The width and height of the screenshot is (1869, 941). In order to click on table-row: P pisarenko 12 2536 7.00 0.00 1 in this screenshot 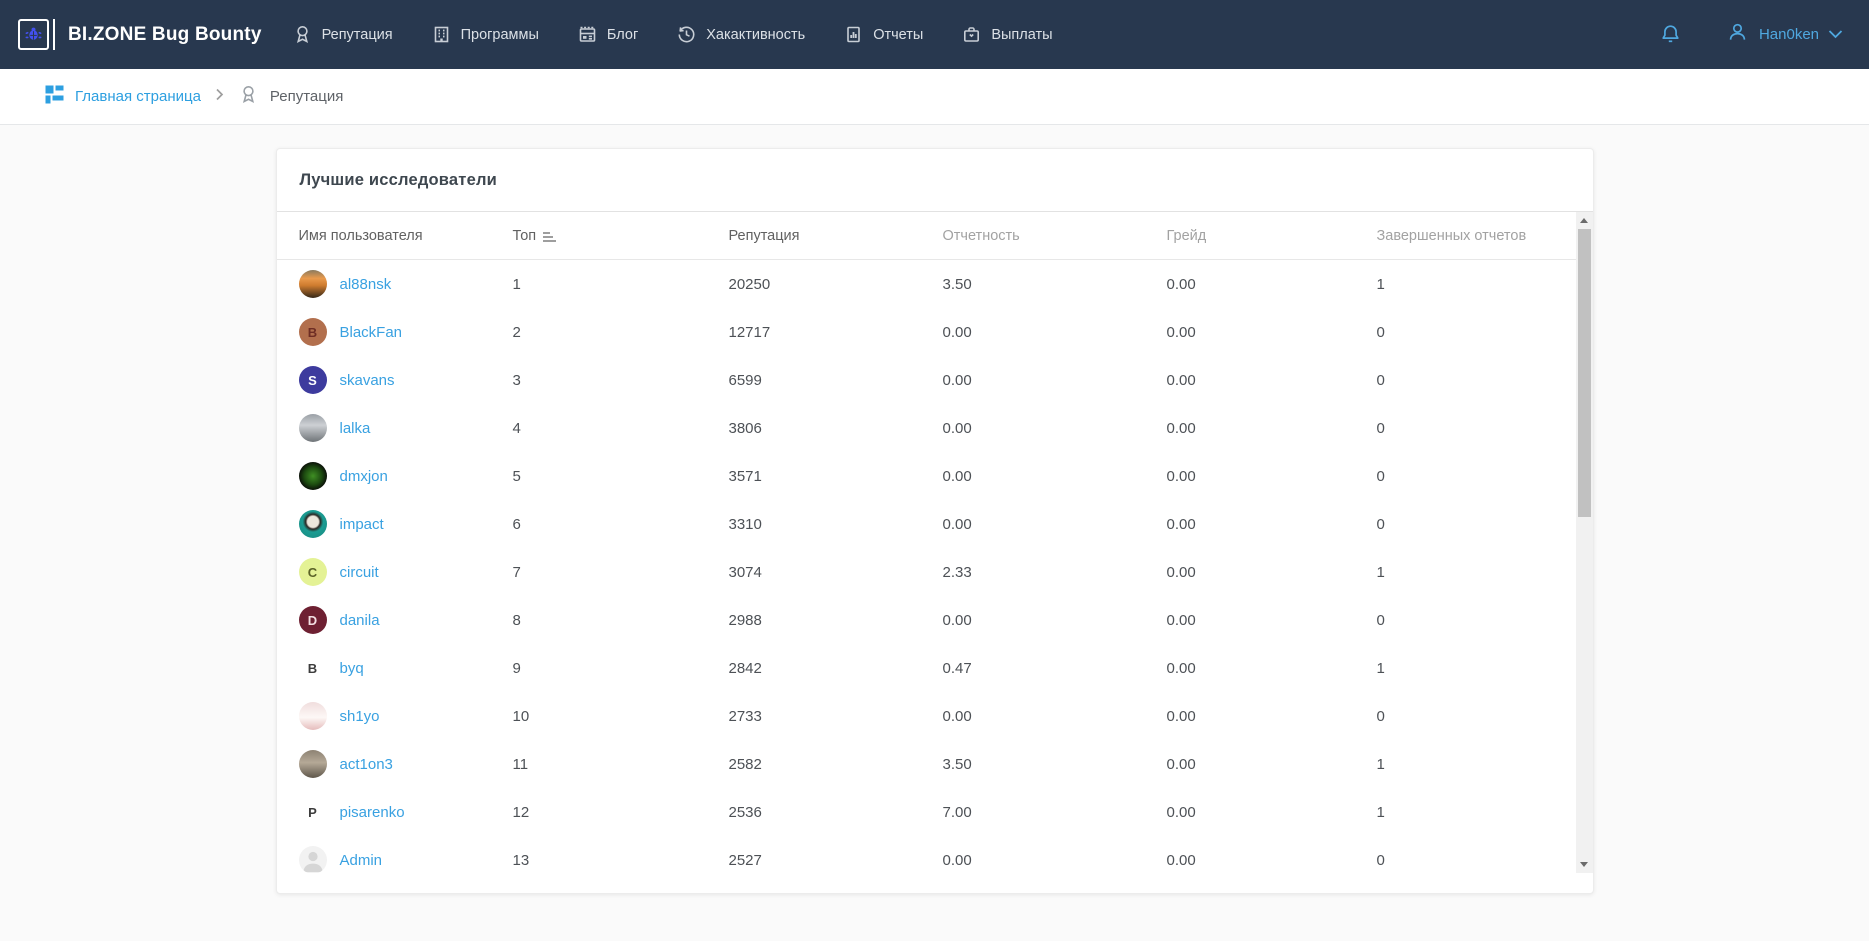, I will do `click(935, 812)`.